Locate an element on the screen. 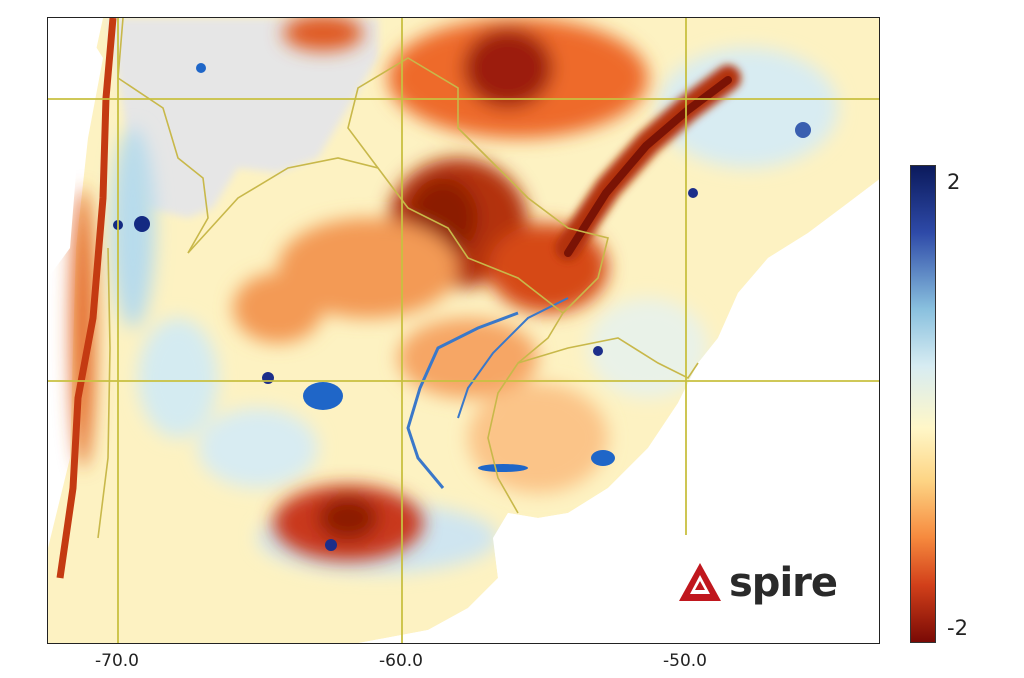 The image size is (1024, 678). x-tick-label: -70.0 is located at coordinates (117, 661).